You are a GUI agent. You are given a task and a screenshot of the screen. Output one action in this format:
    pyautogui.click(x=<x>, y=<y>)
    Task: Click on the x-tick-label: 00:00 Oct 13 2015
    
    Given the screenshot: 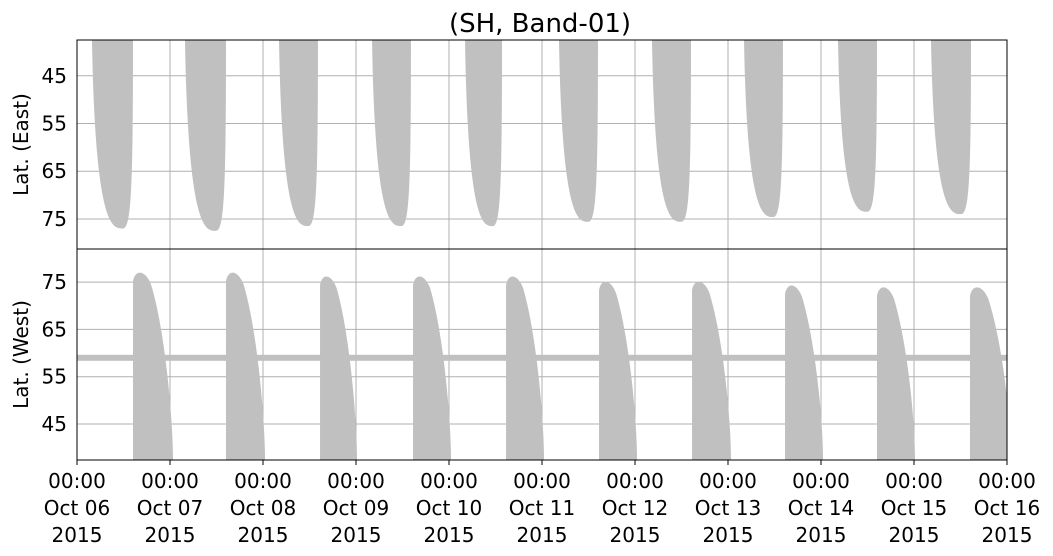 What is the action you would take?
    pyautogui.click(x=728, y=508)
    